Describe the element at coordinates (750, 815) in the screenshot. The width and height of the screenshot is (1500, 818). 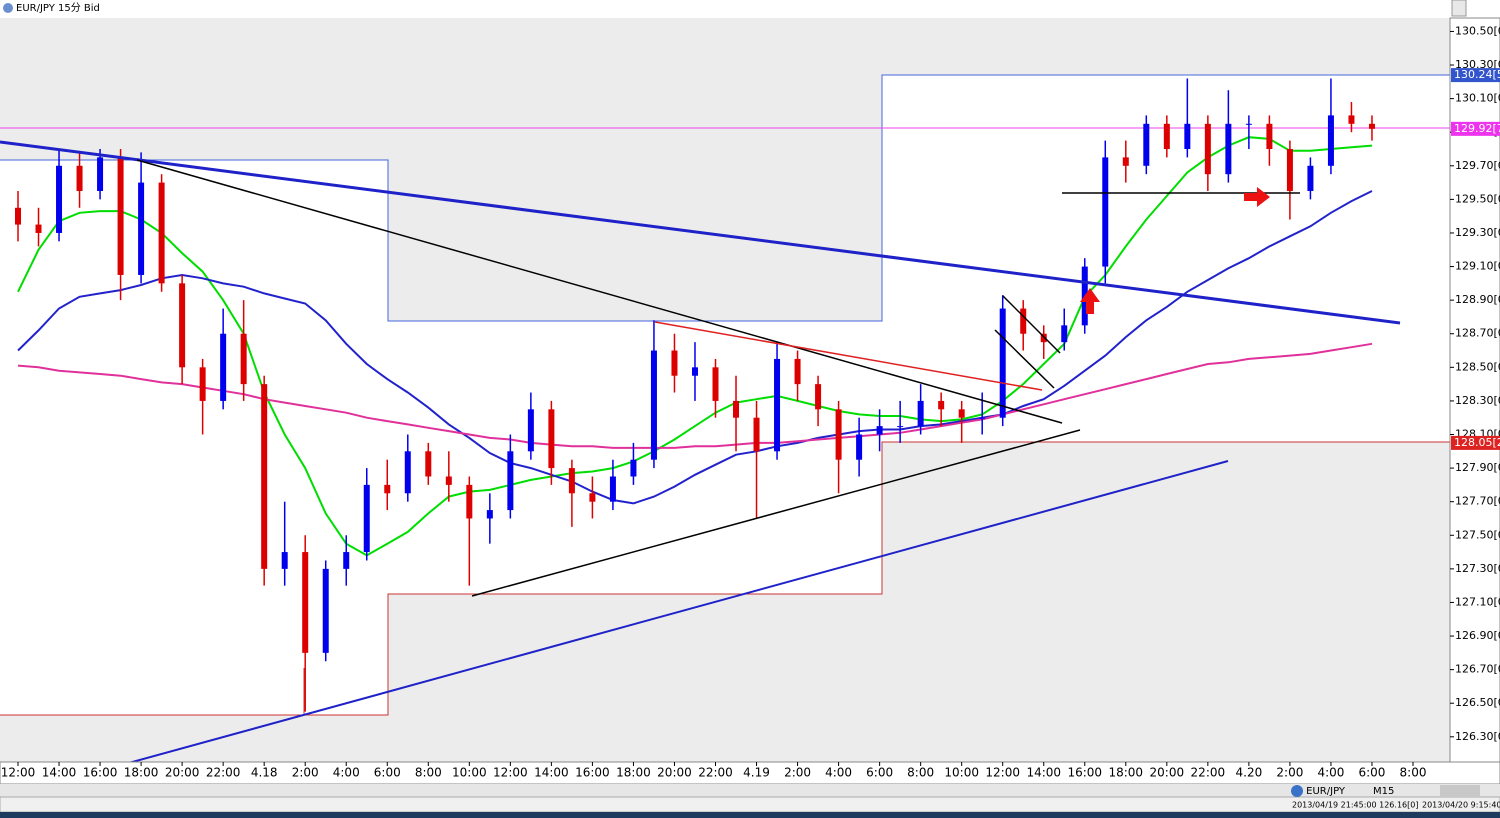
I see `taskbar` at that location.